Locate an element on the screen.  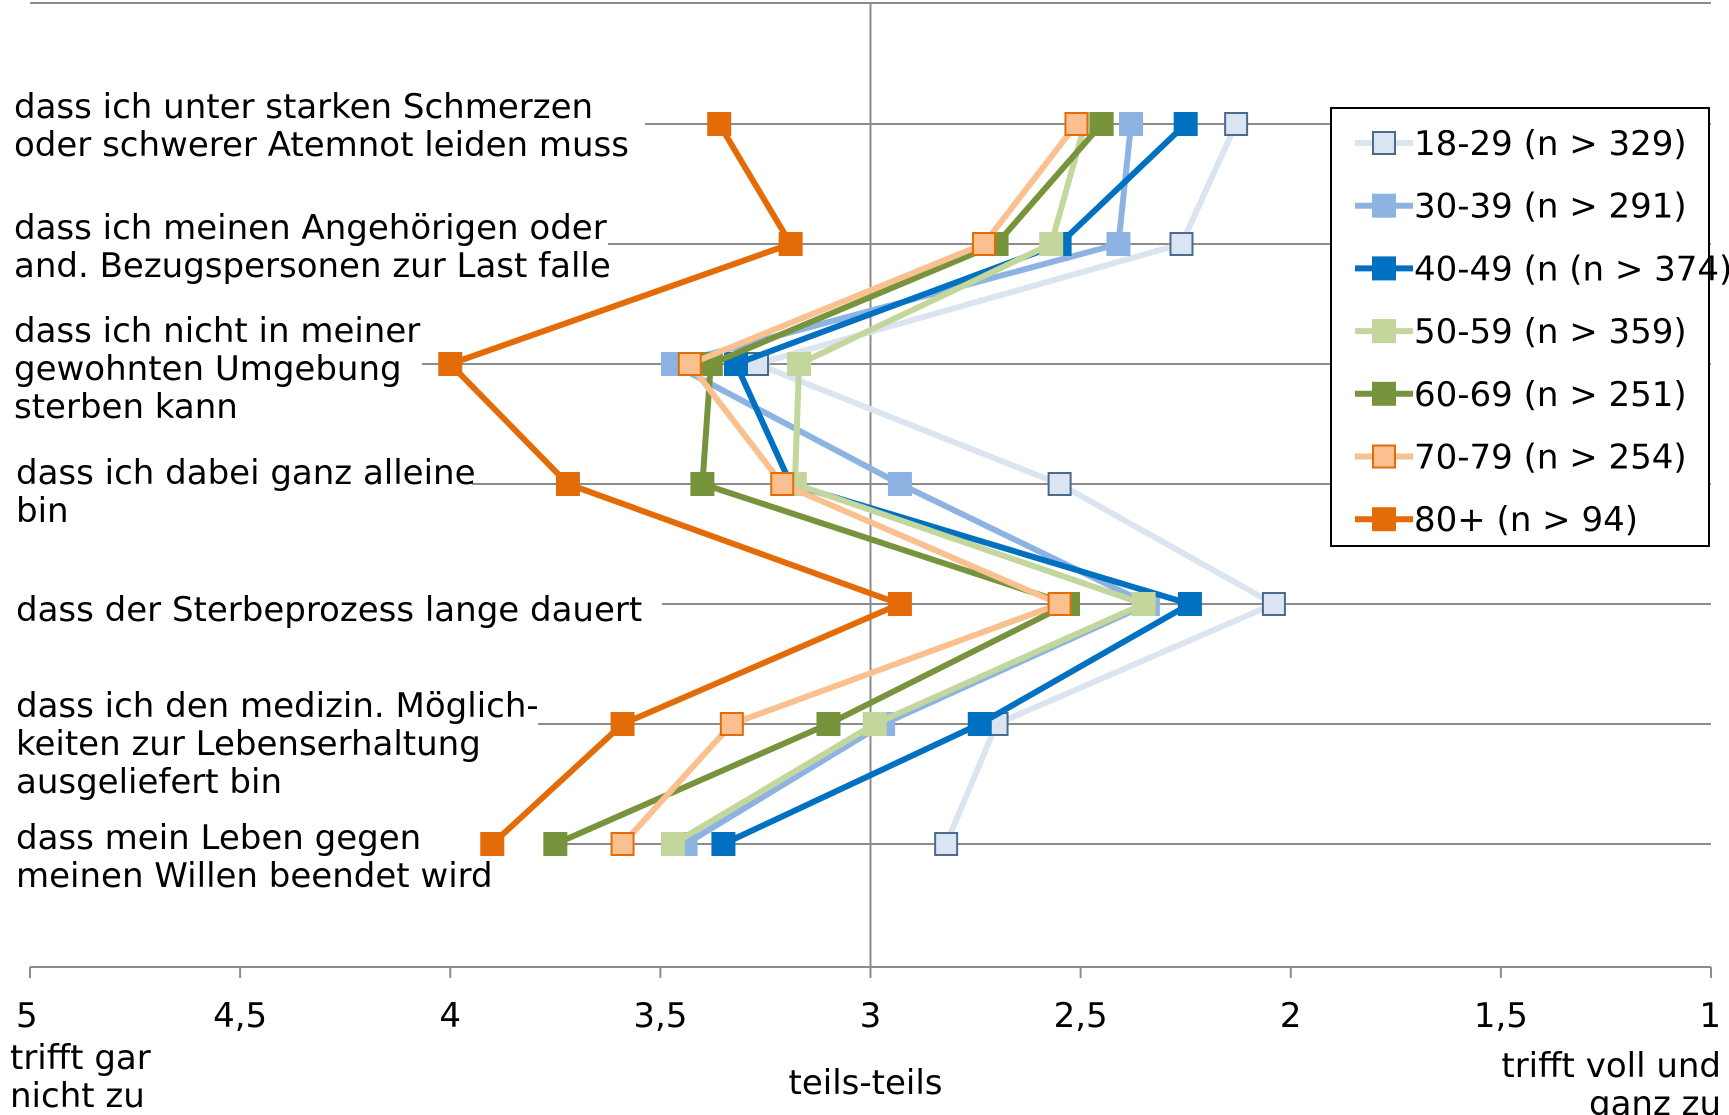
x-tick-label: 4,5 is located at coordinates (240, 1016).